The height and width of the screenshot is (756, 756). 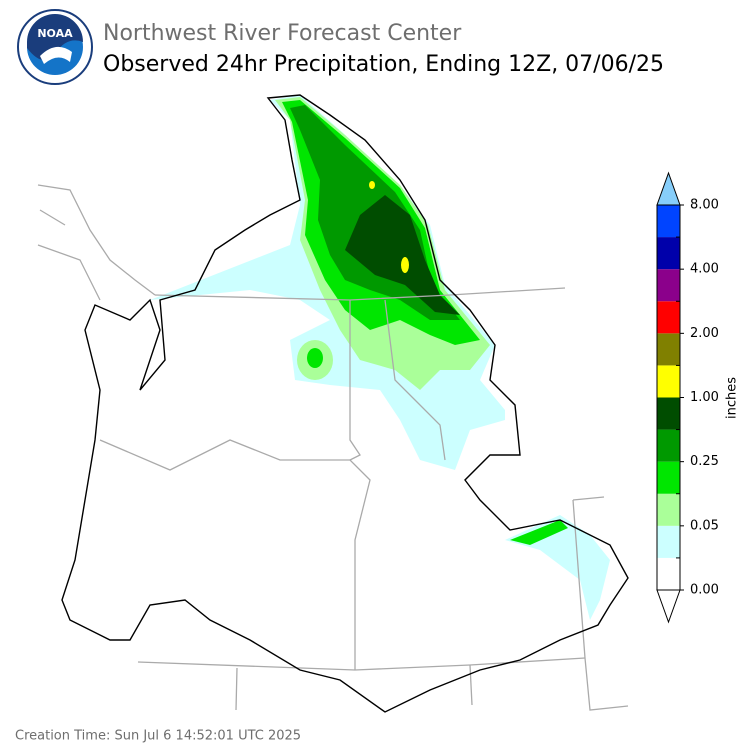 I want to click on colorbar-tick-label: 0.25, so click(x=704, y=461).